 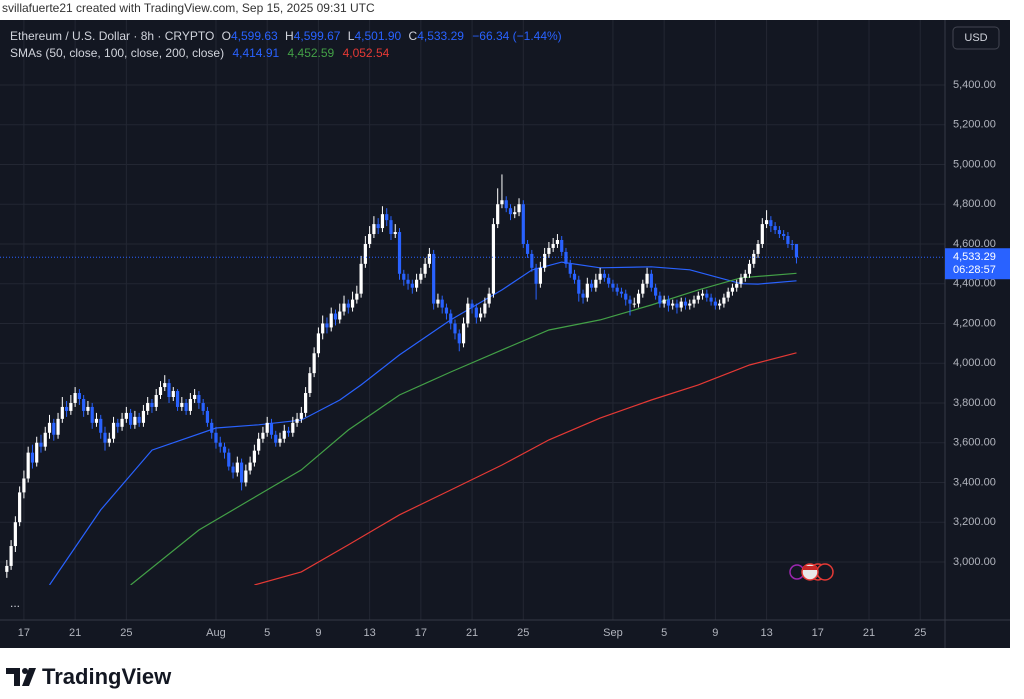 I want to click on ohlc-label: H, so click(x=289, y=36).